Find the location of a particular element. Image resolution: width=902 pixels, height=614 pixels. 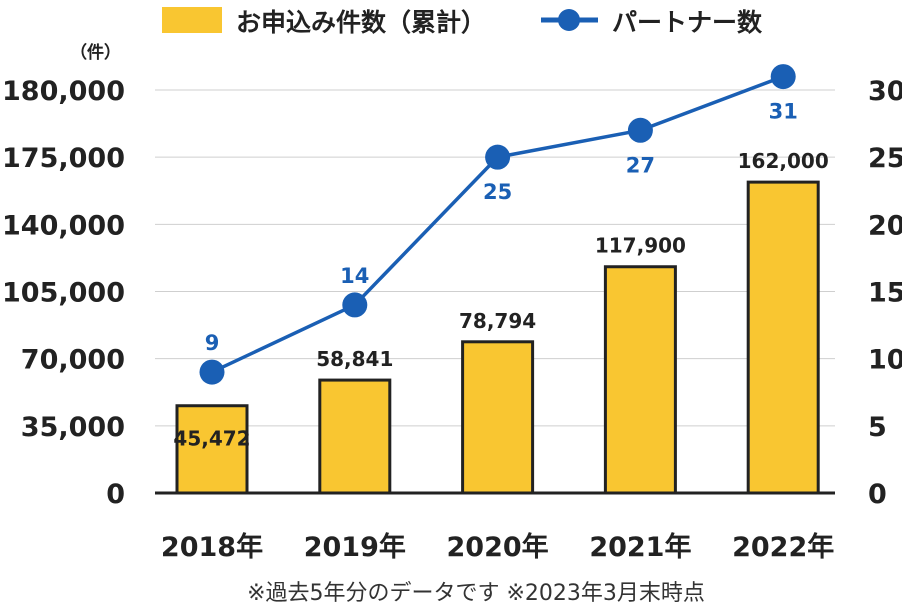

left-tick-label: 140,000 is located at coordinates (63, 225).